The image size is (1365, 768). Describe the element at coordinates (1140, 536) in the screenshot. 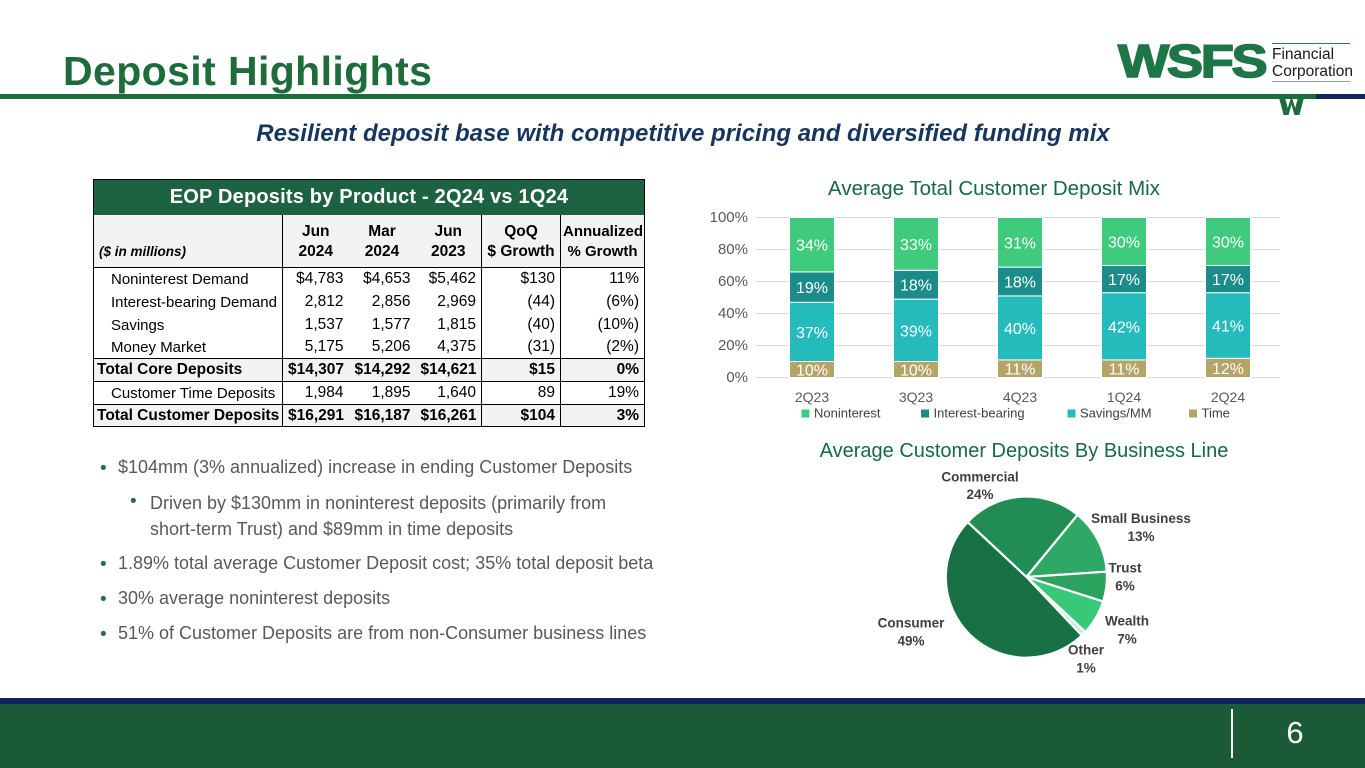

I see `svg-text: 13%` at that location.